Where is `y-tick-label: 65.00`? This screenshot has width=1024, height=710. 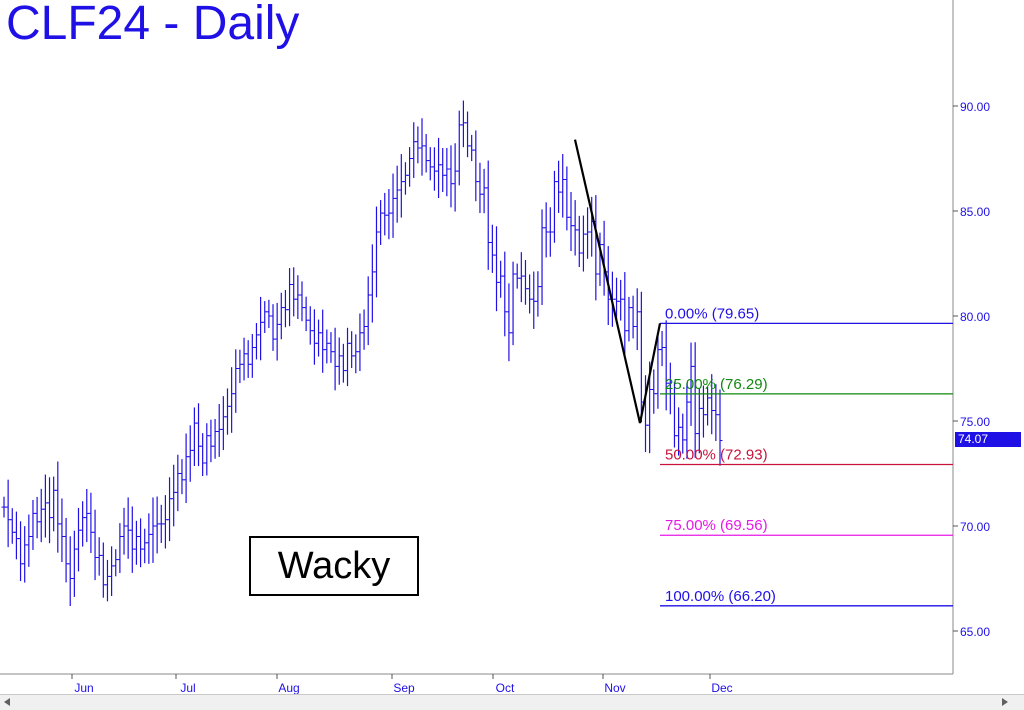 y-tick-label: 65.00 is located at coordinates (975, 632).